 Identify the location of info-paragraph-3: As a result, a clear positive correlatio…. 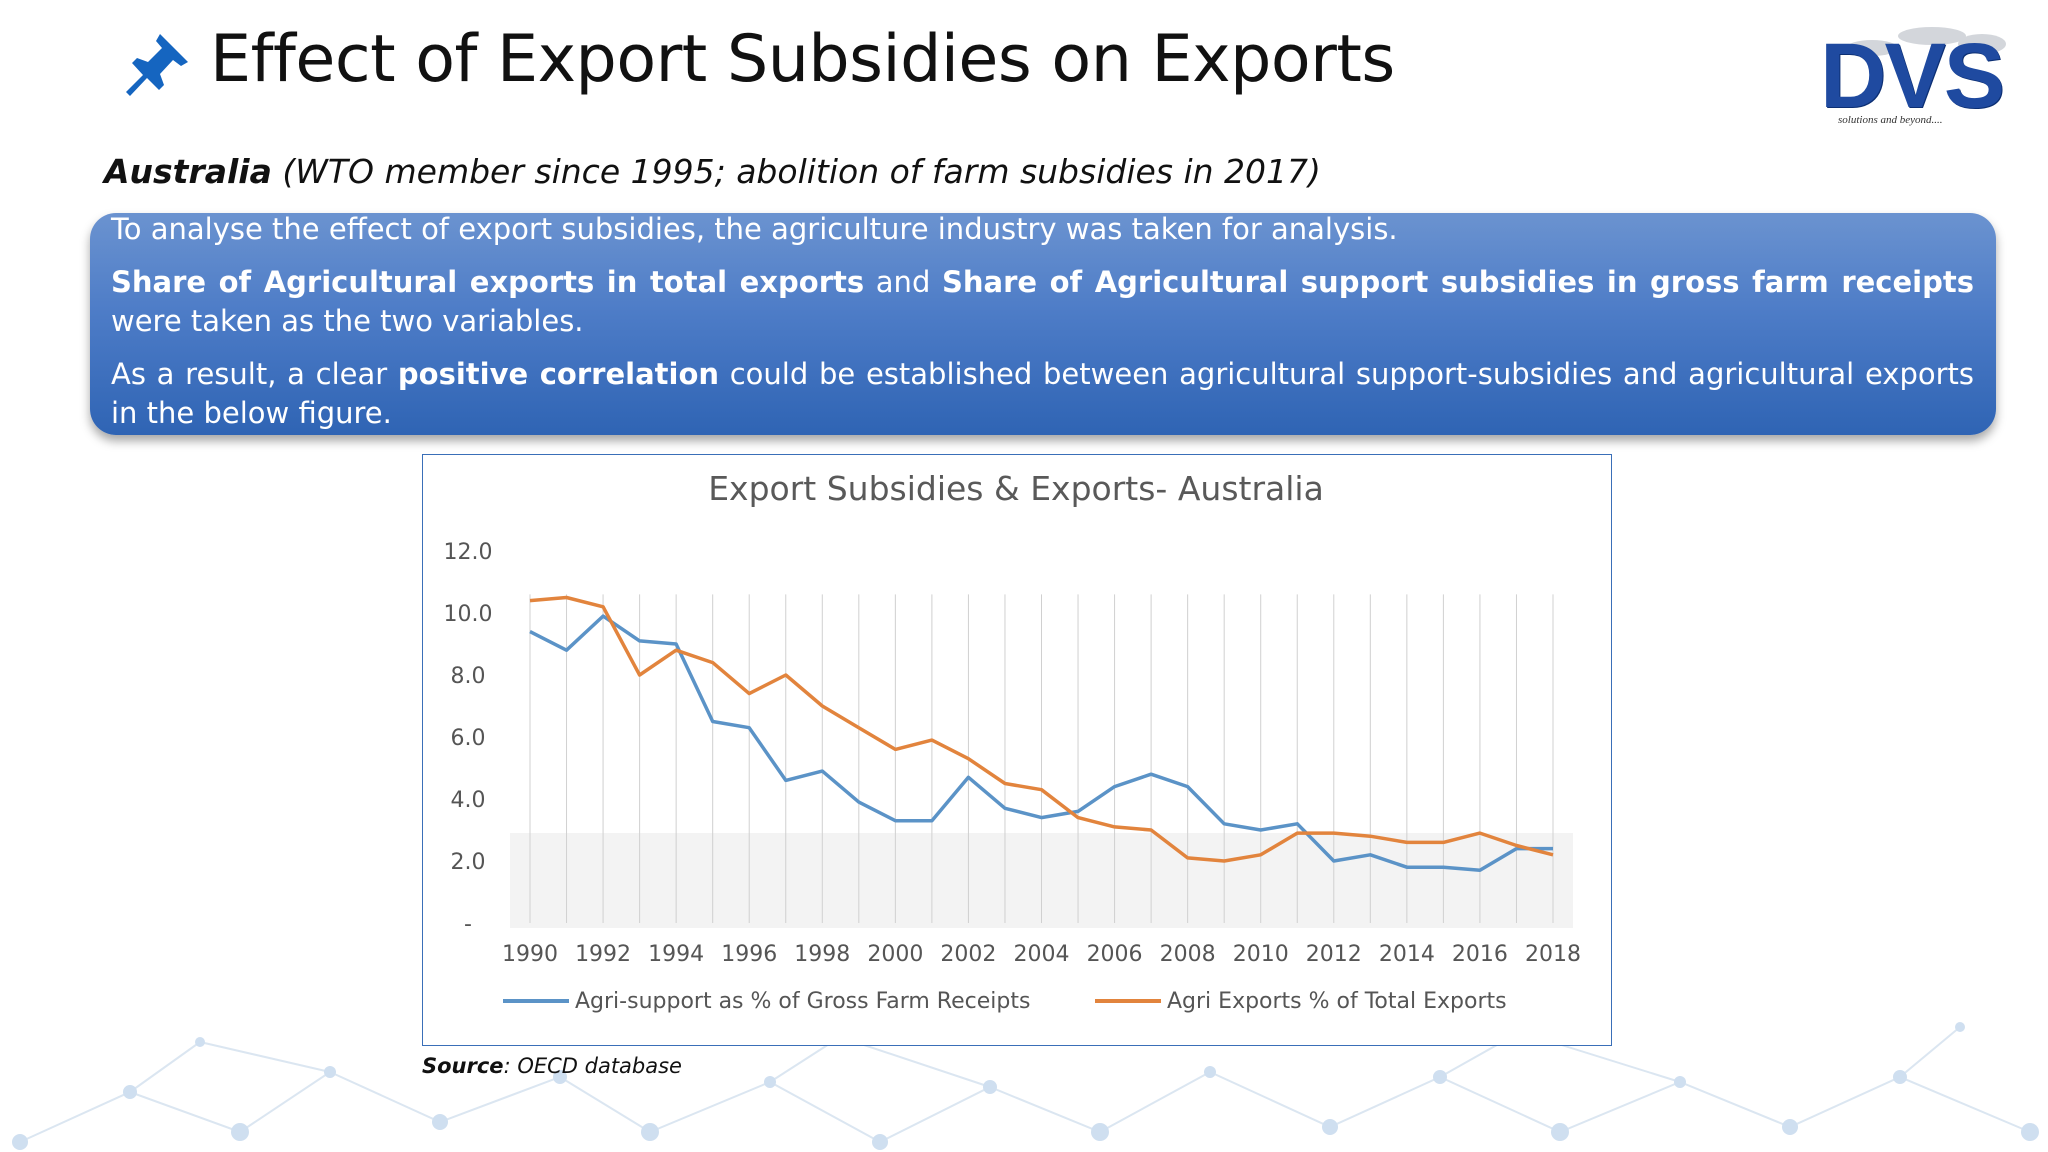
(1042, 394).